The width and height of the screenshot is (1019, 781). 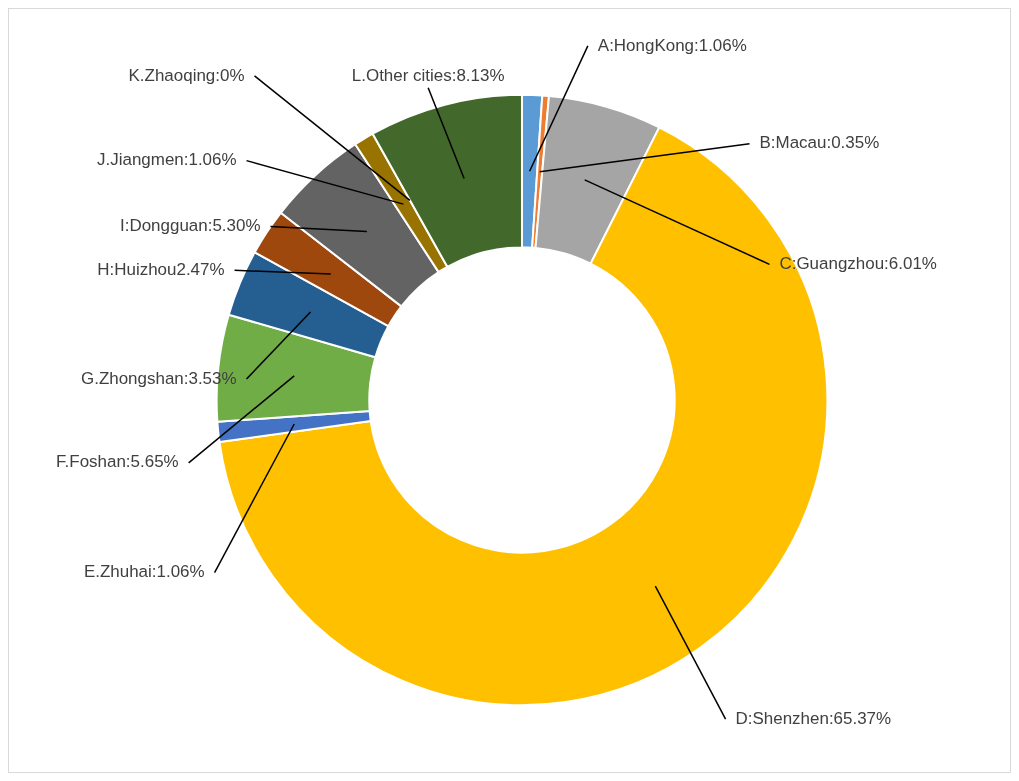 What do you see at coordinates (167, 160) in the screenshot?
I see `slice-label: J.Jiangmen:1.06%` at bounding box center [167, 160].